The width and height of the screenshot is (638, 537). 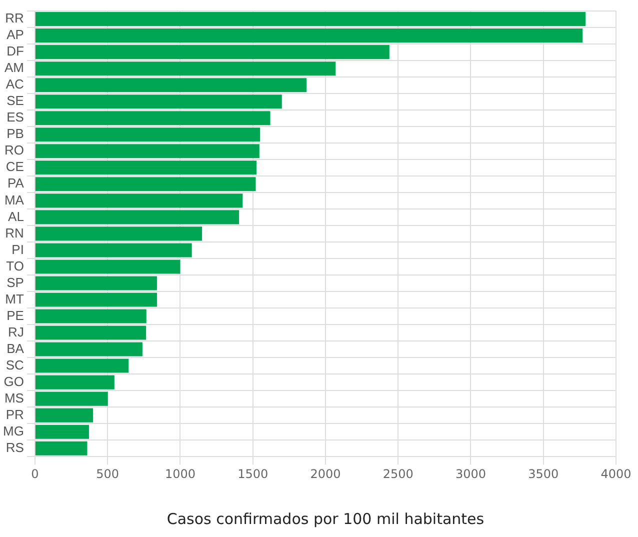 I want to click on y-tick-label: PB, so click(x=15, y=134).